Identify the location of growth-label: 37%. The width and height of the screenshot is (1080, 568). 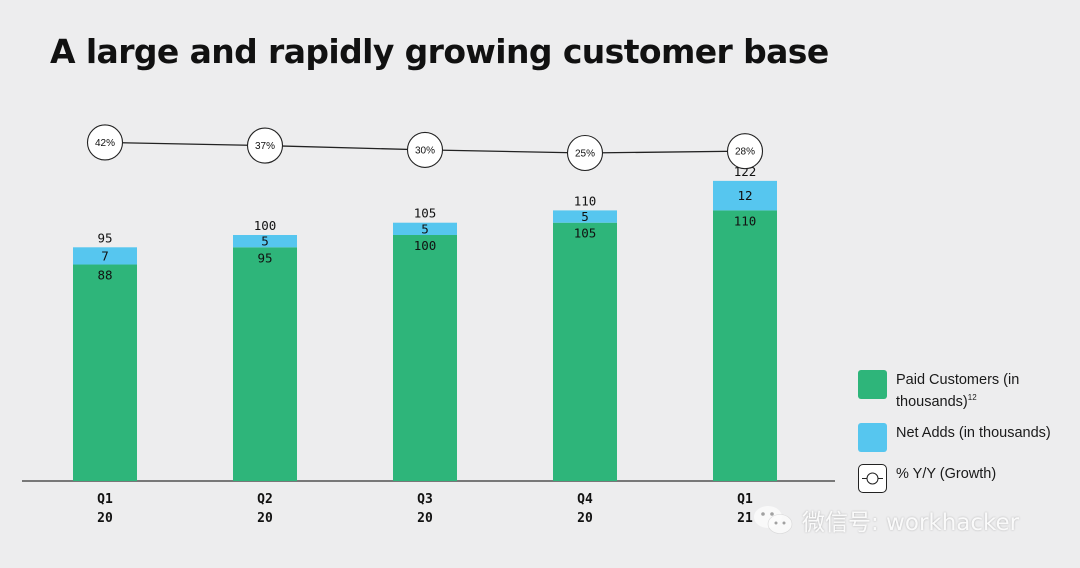
(265, 146).